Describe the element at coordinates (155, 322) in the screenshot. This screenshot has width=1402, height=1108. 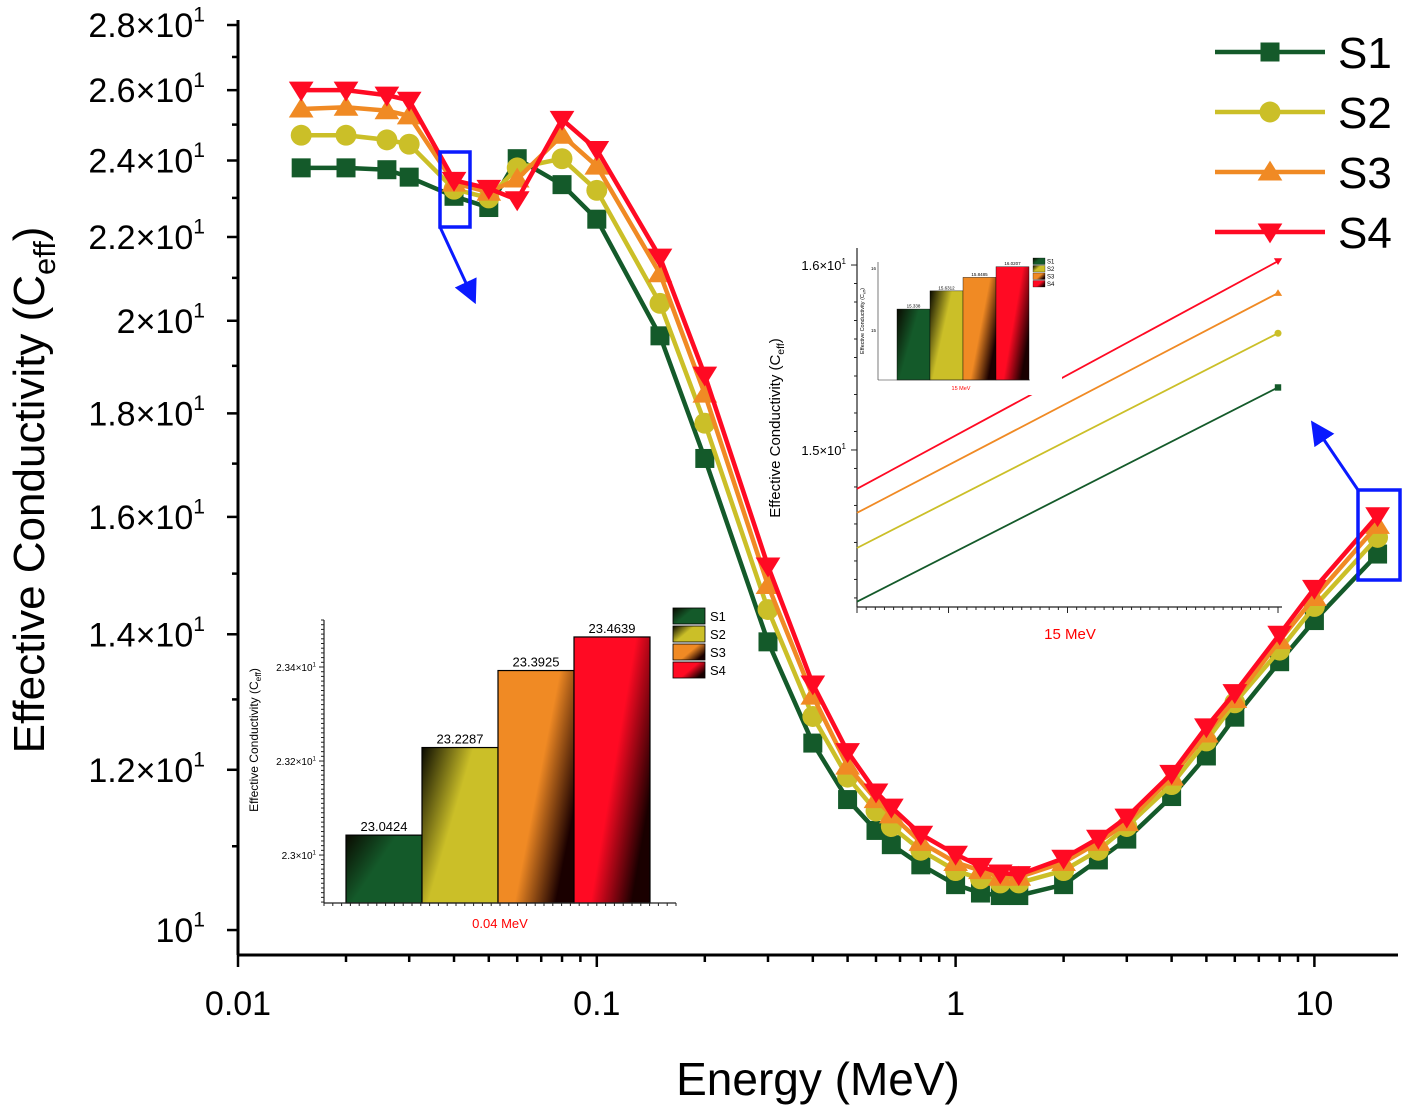
I see `tick-mantissa: 2×10` at that location.